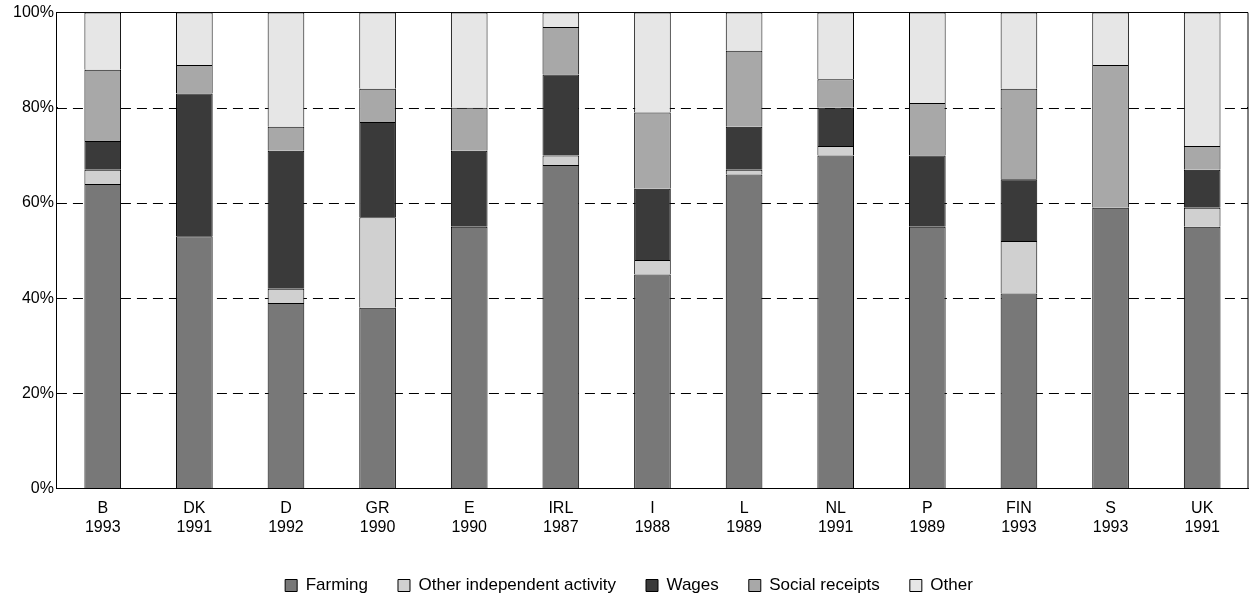 This screenshot has height=614, width=1258. I want to click on legend-label: Wages, so click(692, 585).